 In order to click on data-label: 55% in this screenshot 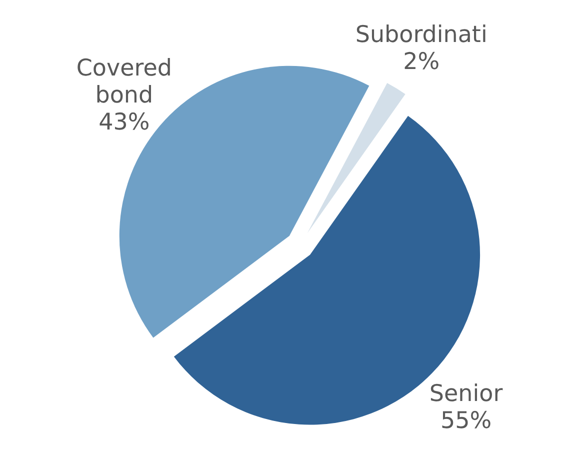, I will do `click(466, 421)`.